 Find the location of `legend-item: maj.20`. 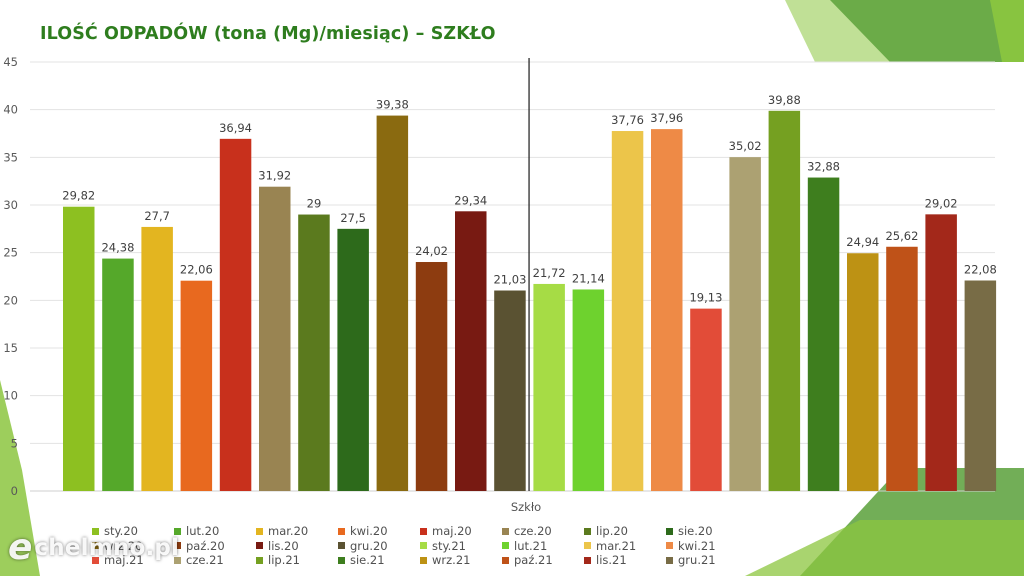

legend-item: maj.20 is located at coordinates (461, 531).